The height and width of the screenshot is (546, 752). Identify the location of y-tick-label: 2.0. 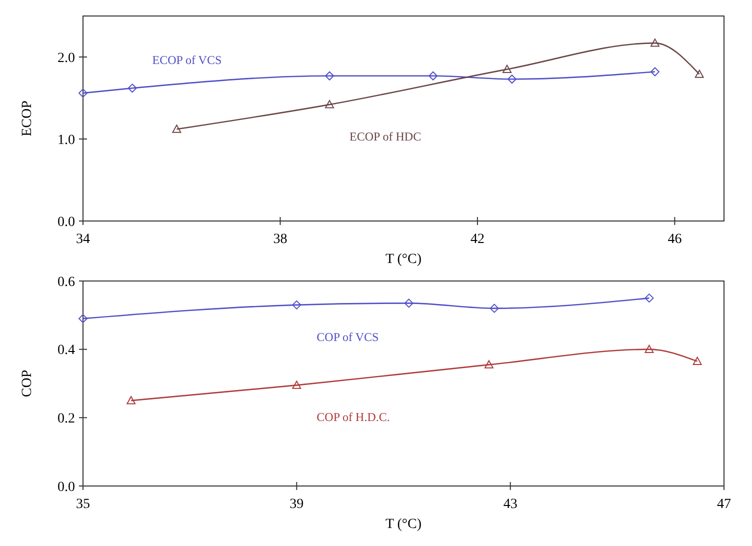
(66, 58).